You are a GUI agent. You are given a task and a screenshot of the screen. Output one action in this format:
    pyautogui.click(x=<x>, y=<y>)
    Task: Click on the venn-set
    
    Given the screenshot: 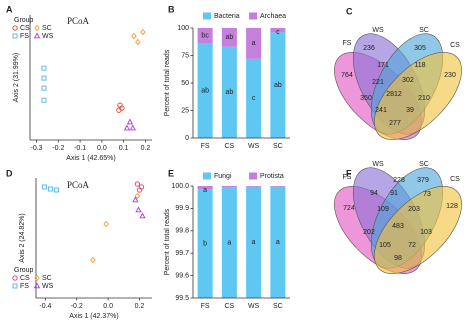 What is the action you would take?
    pyautogui.click(x=418, y=96)
    